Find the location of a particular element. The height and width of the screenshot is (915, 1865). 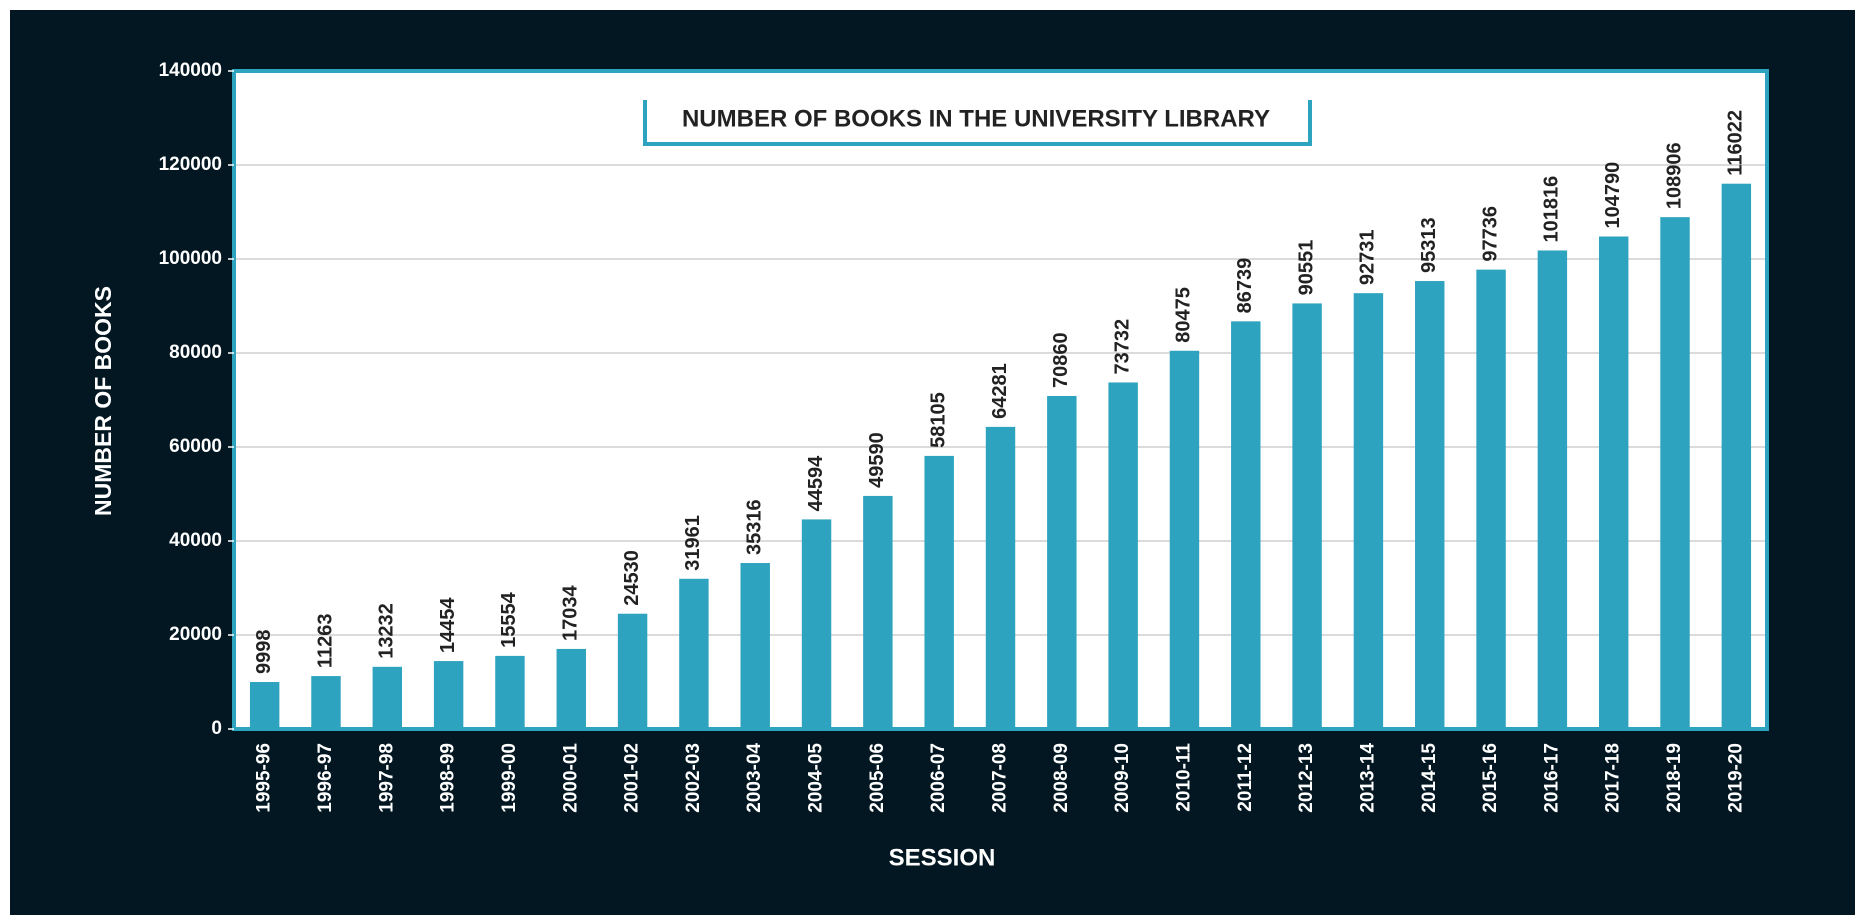

data-label: 14454 is located at coordinates (448, 625).